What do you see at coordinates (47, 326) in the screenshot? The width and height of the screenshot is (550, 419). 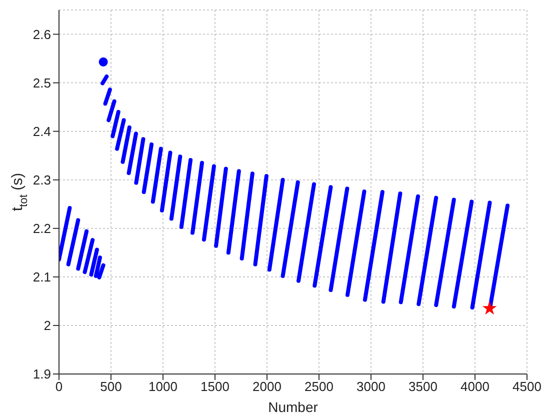 I see `y-tick-label: 2` at bounding box center [47, 326].